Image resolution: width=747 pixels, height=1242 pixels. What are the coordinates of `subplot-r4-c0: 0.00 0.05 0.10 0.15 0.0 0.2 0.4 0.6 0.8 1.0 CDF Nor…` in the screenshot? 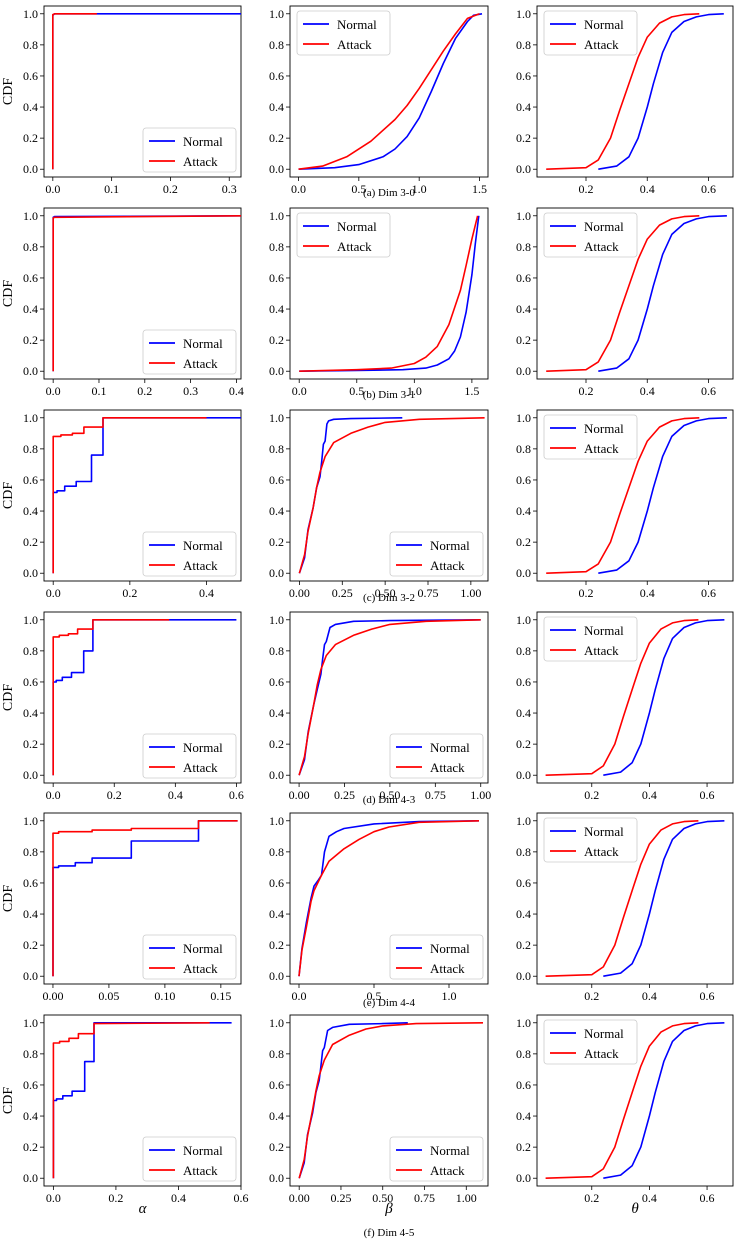 It's located at (121, 907).